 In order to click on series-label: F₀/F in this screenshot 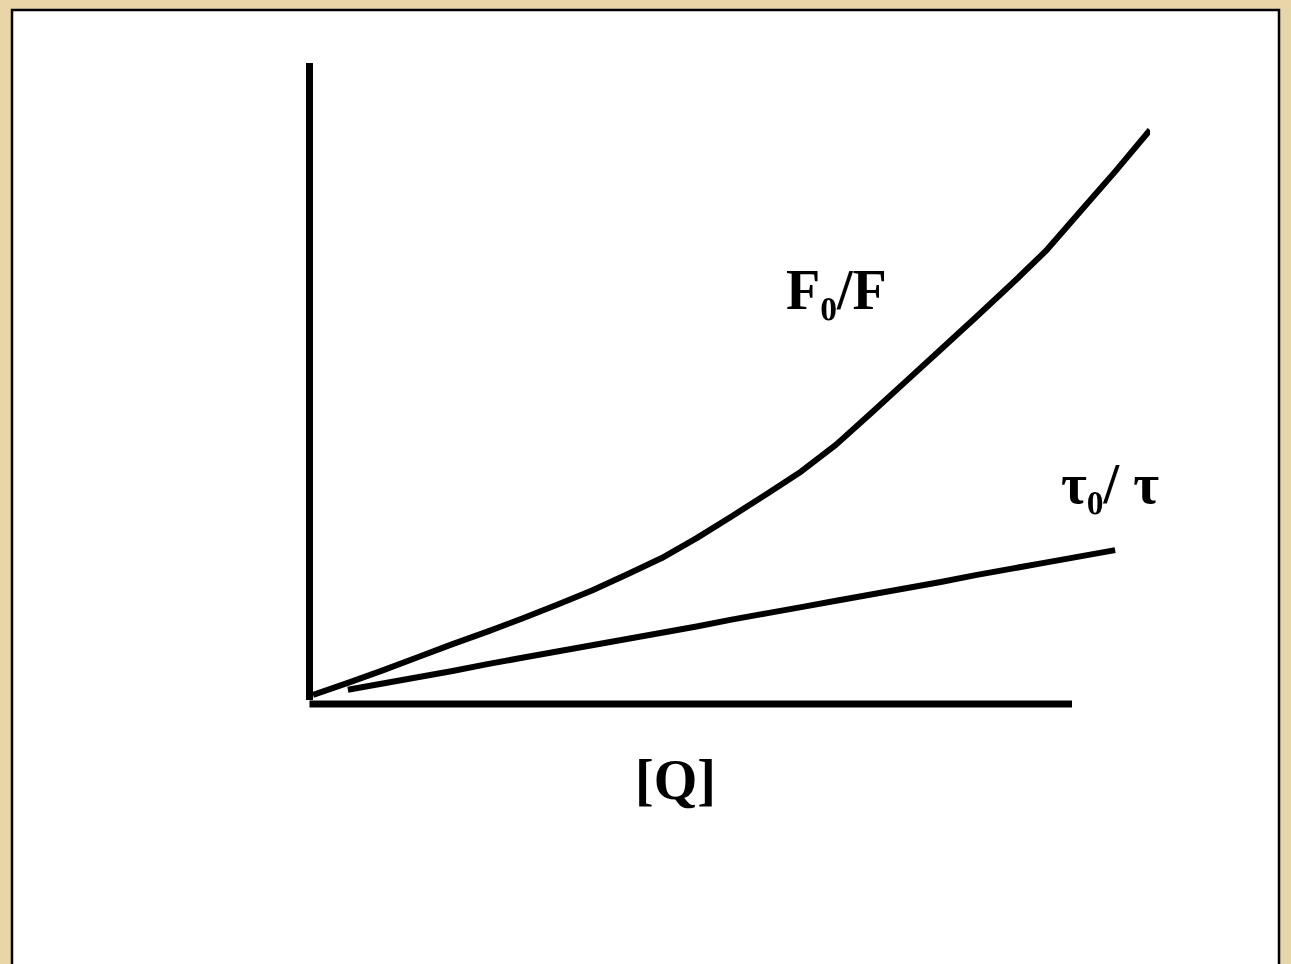, I will do `click(836, 290)`.